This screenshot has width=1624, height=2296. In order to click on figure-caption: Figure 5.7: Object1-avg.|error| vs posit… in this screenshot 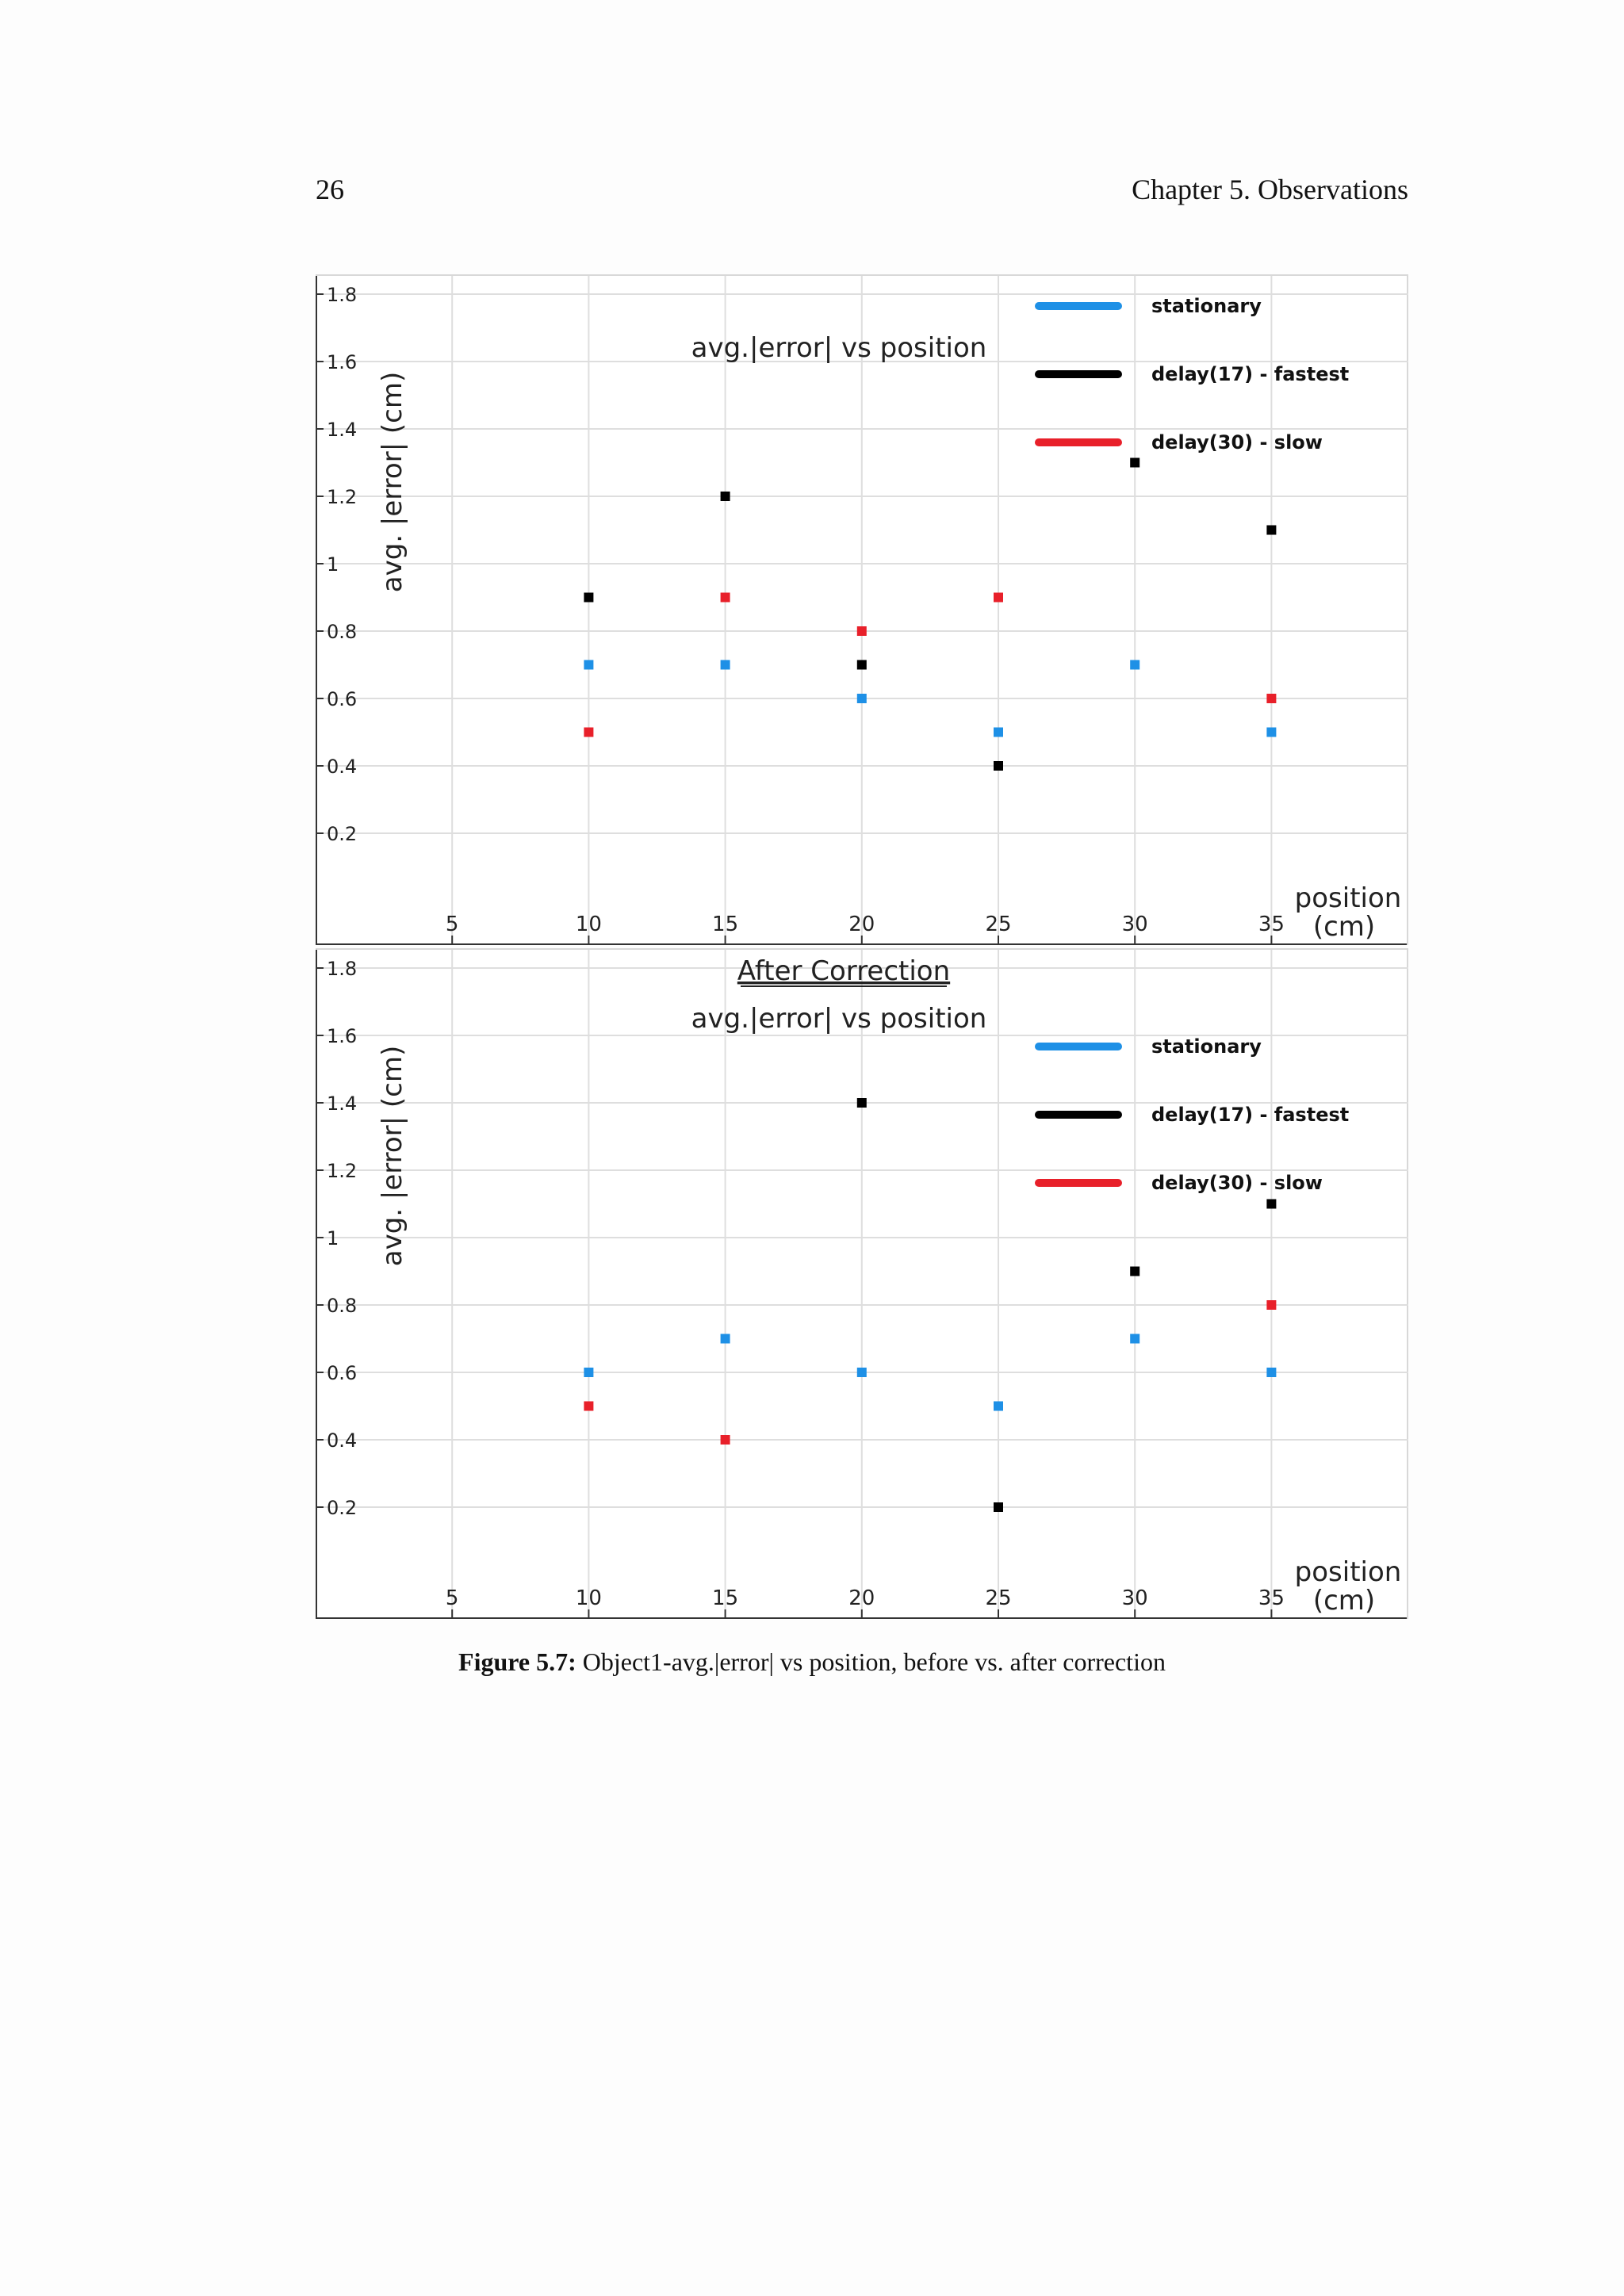, I will do `click(812, 1662)`.